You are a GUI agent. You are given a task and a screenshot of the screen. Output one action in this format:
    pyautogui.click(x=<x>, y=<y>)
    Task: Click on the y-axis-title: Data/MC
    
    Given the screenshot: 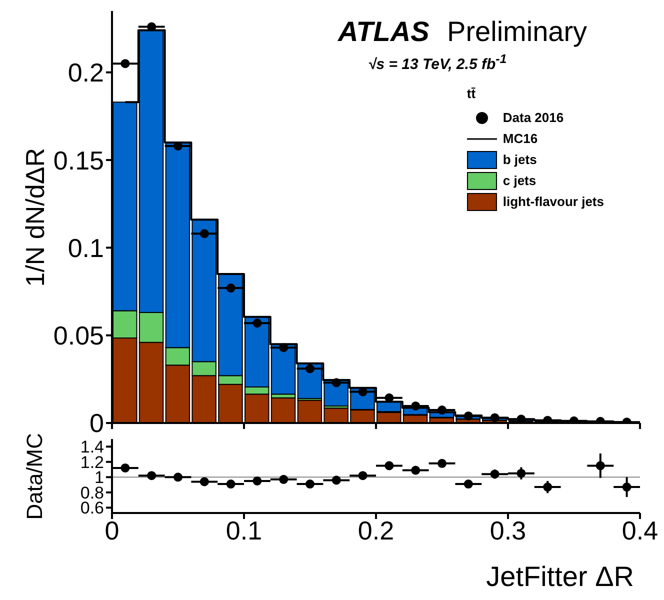 What is the action you would take?
    pyautogui.click(x=34, y=476)
    